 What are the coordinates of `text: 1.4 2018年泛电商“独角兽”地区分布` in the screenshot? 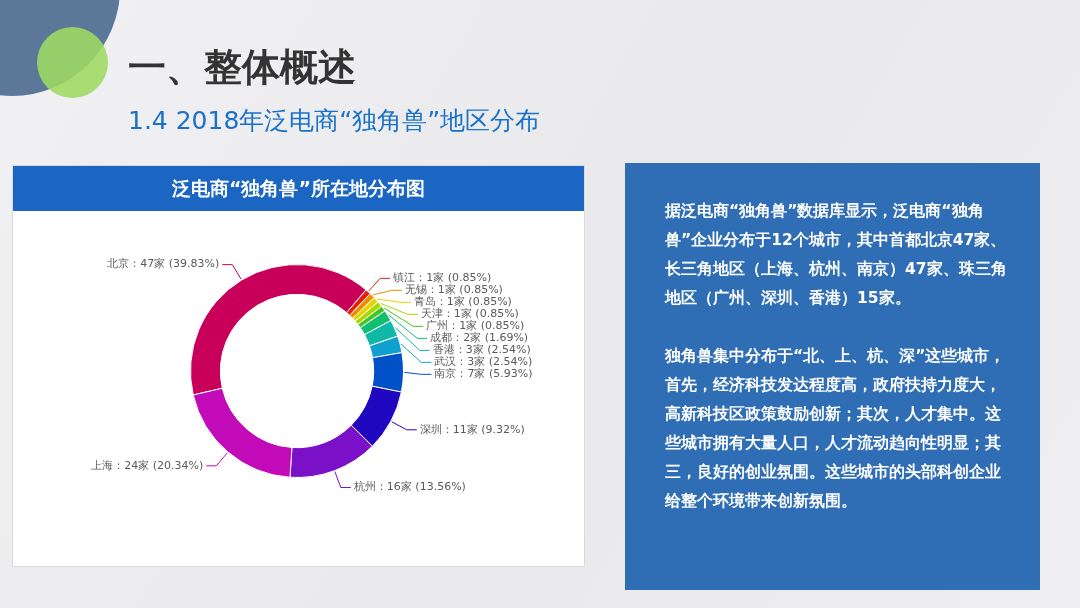 It's located at (335, 121).